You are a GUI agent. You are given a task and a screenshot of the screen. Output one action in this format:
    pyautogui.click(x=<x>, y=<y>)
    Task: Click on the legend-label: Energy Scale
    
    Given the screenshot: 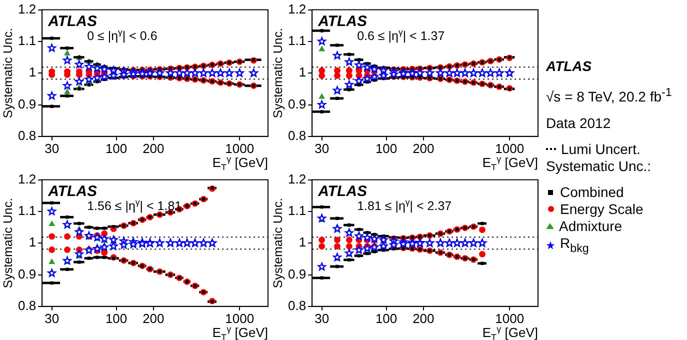 What is the action you would take?
    pyautogui.click(x=602, y=209)
    